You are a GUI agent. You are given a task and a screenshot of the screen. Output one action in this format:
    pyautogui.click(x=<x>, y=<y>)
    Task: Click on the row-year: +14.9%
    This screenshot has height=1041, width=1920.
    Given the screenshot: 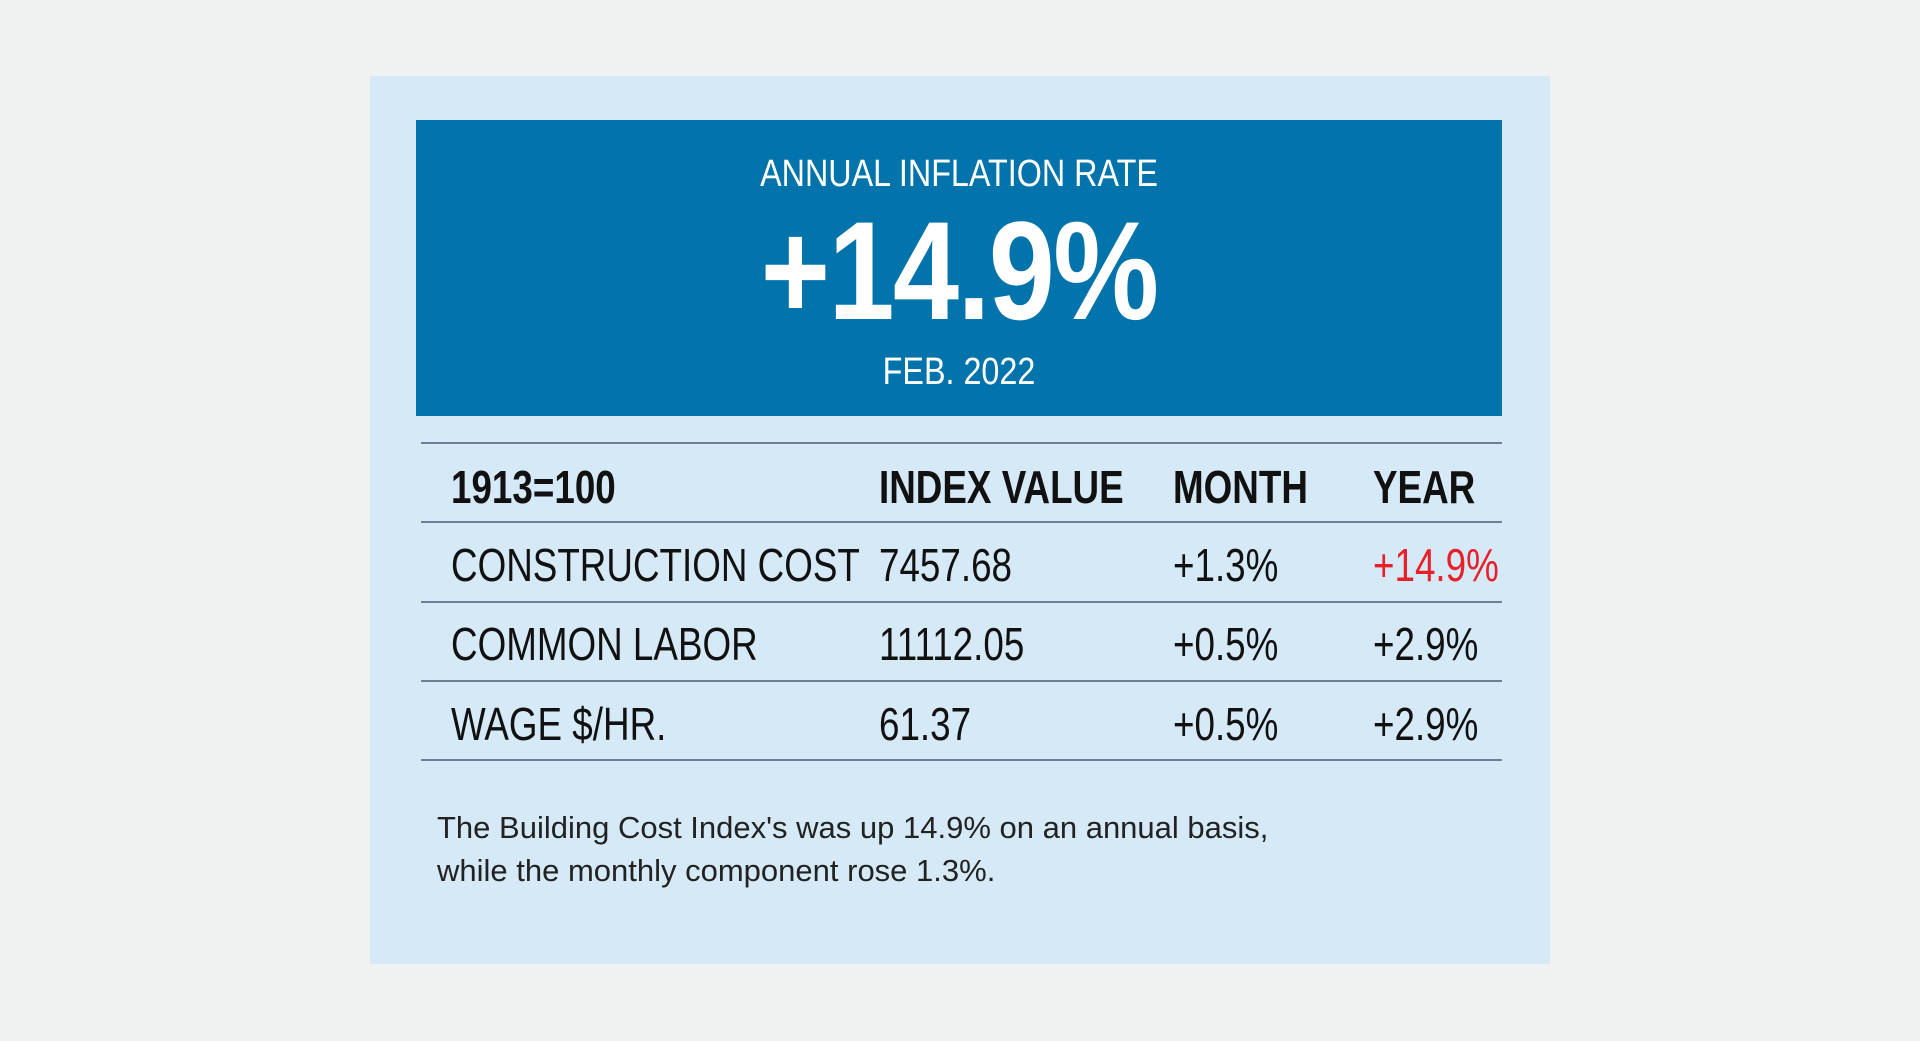 What is the action you would take?
    pyautogui.click(x=1436, y=565)
    